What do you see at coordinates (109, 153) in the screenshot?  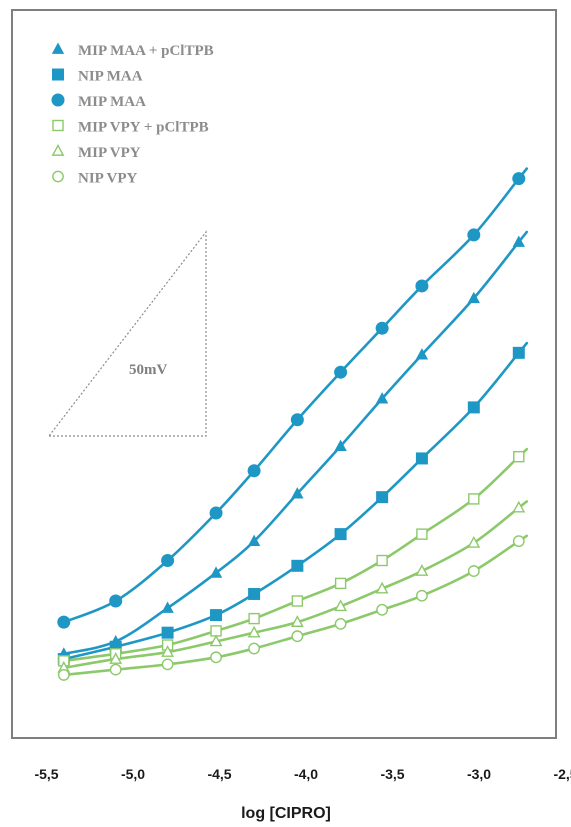 I see `legend-label-5: MIP VPY` at bounding box center [109, 153].